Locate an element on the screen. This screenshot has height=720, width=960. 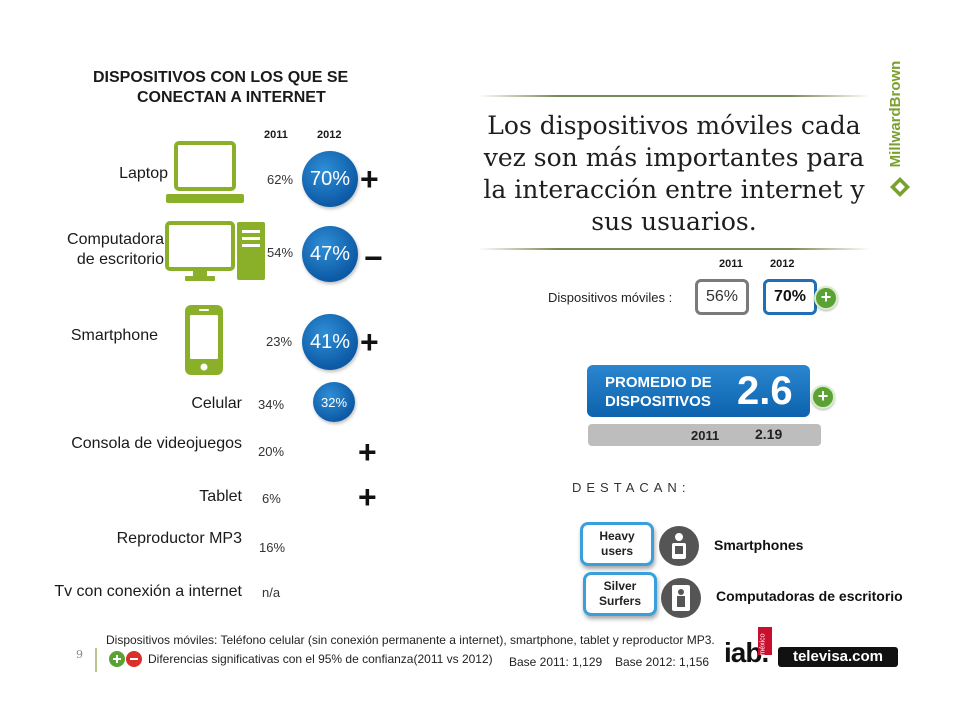
pct-2011-tablet: 6% is located at coordinates (271, 498).